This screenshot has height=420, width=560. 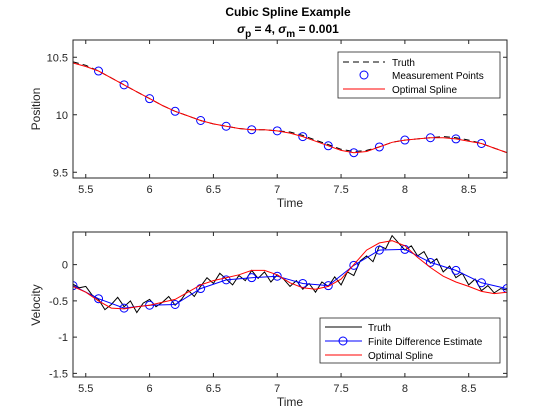 What do you see at coordinates (264, 29) in the screenshot?
I see `sigma-p-value: = 4,` at bounding box center [264, 29].